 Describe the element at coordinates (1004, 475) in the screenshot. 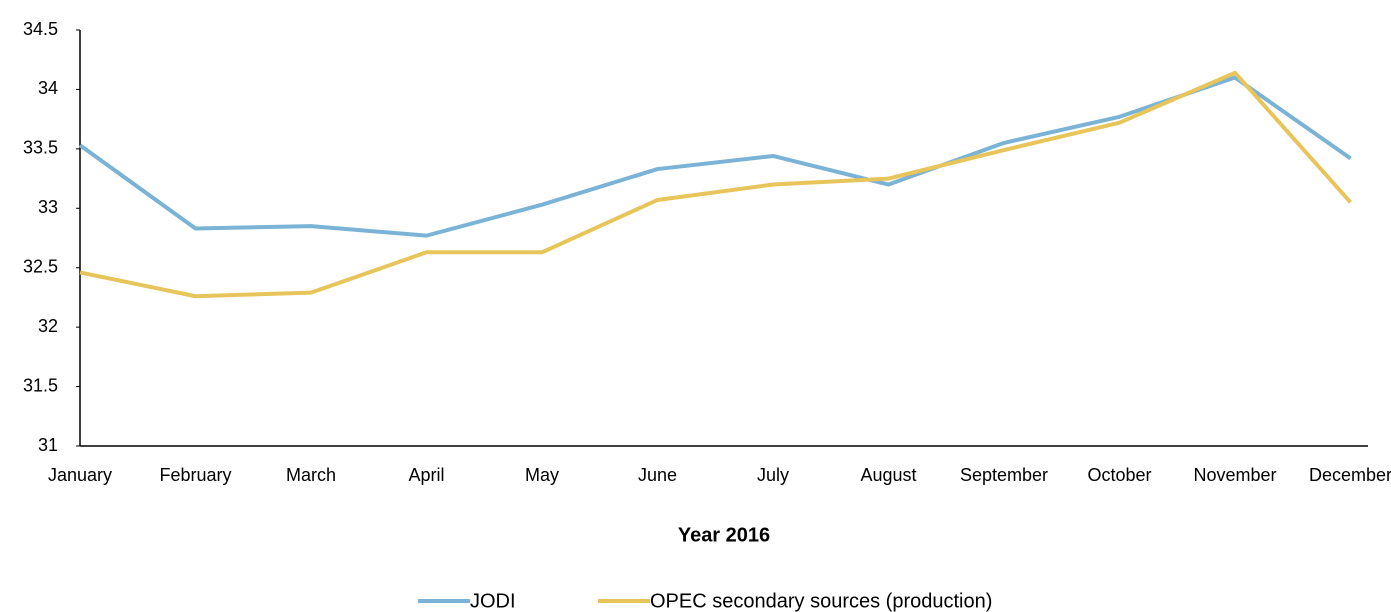

I see `x-tick-label: September` at that location.